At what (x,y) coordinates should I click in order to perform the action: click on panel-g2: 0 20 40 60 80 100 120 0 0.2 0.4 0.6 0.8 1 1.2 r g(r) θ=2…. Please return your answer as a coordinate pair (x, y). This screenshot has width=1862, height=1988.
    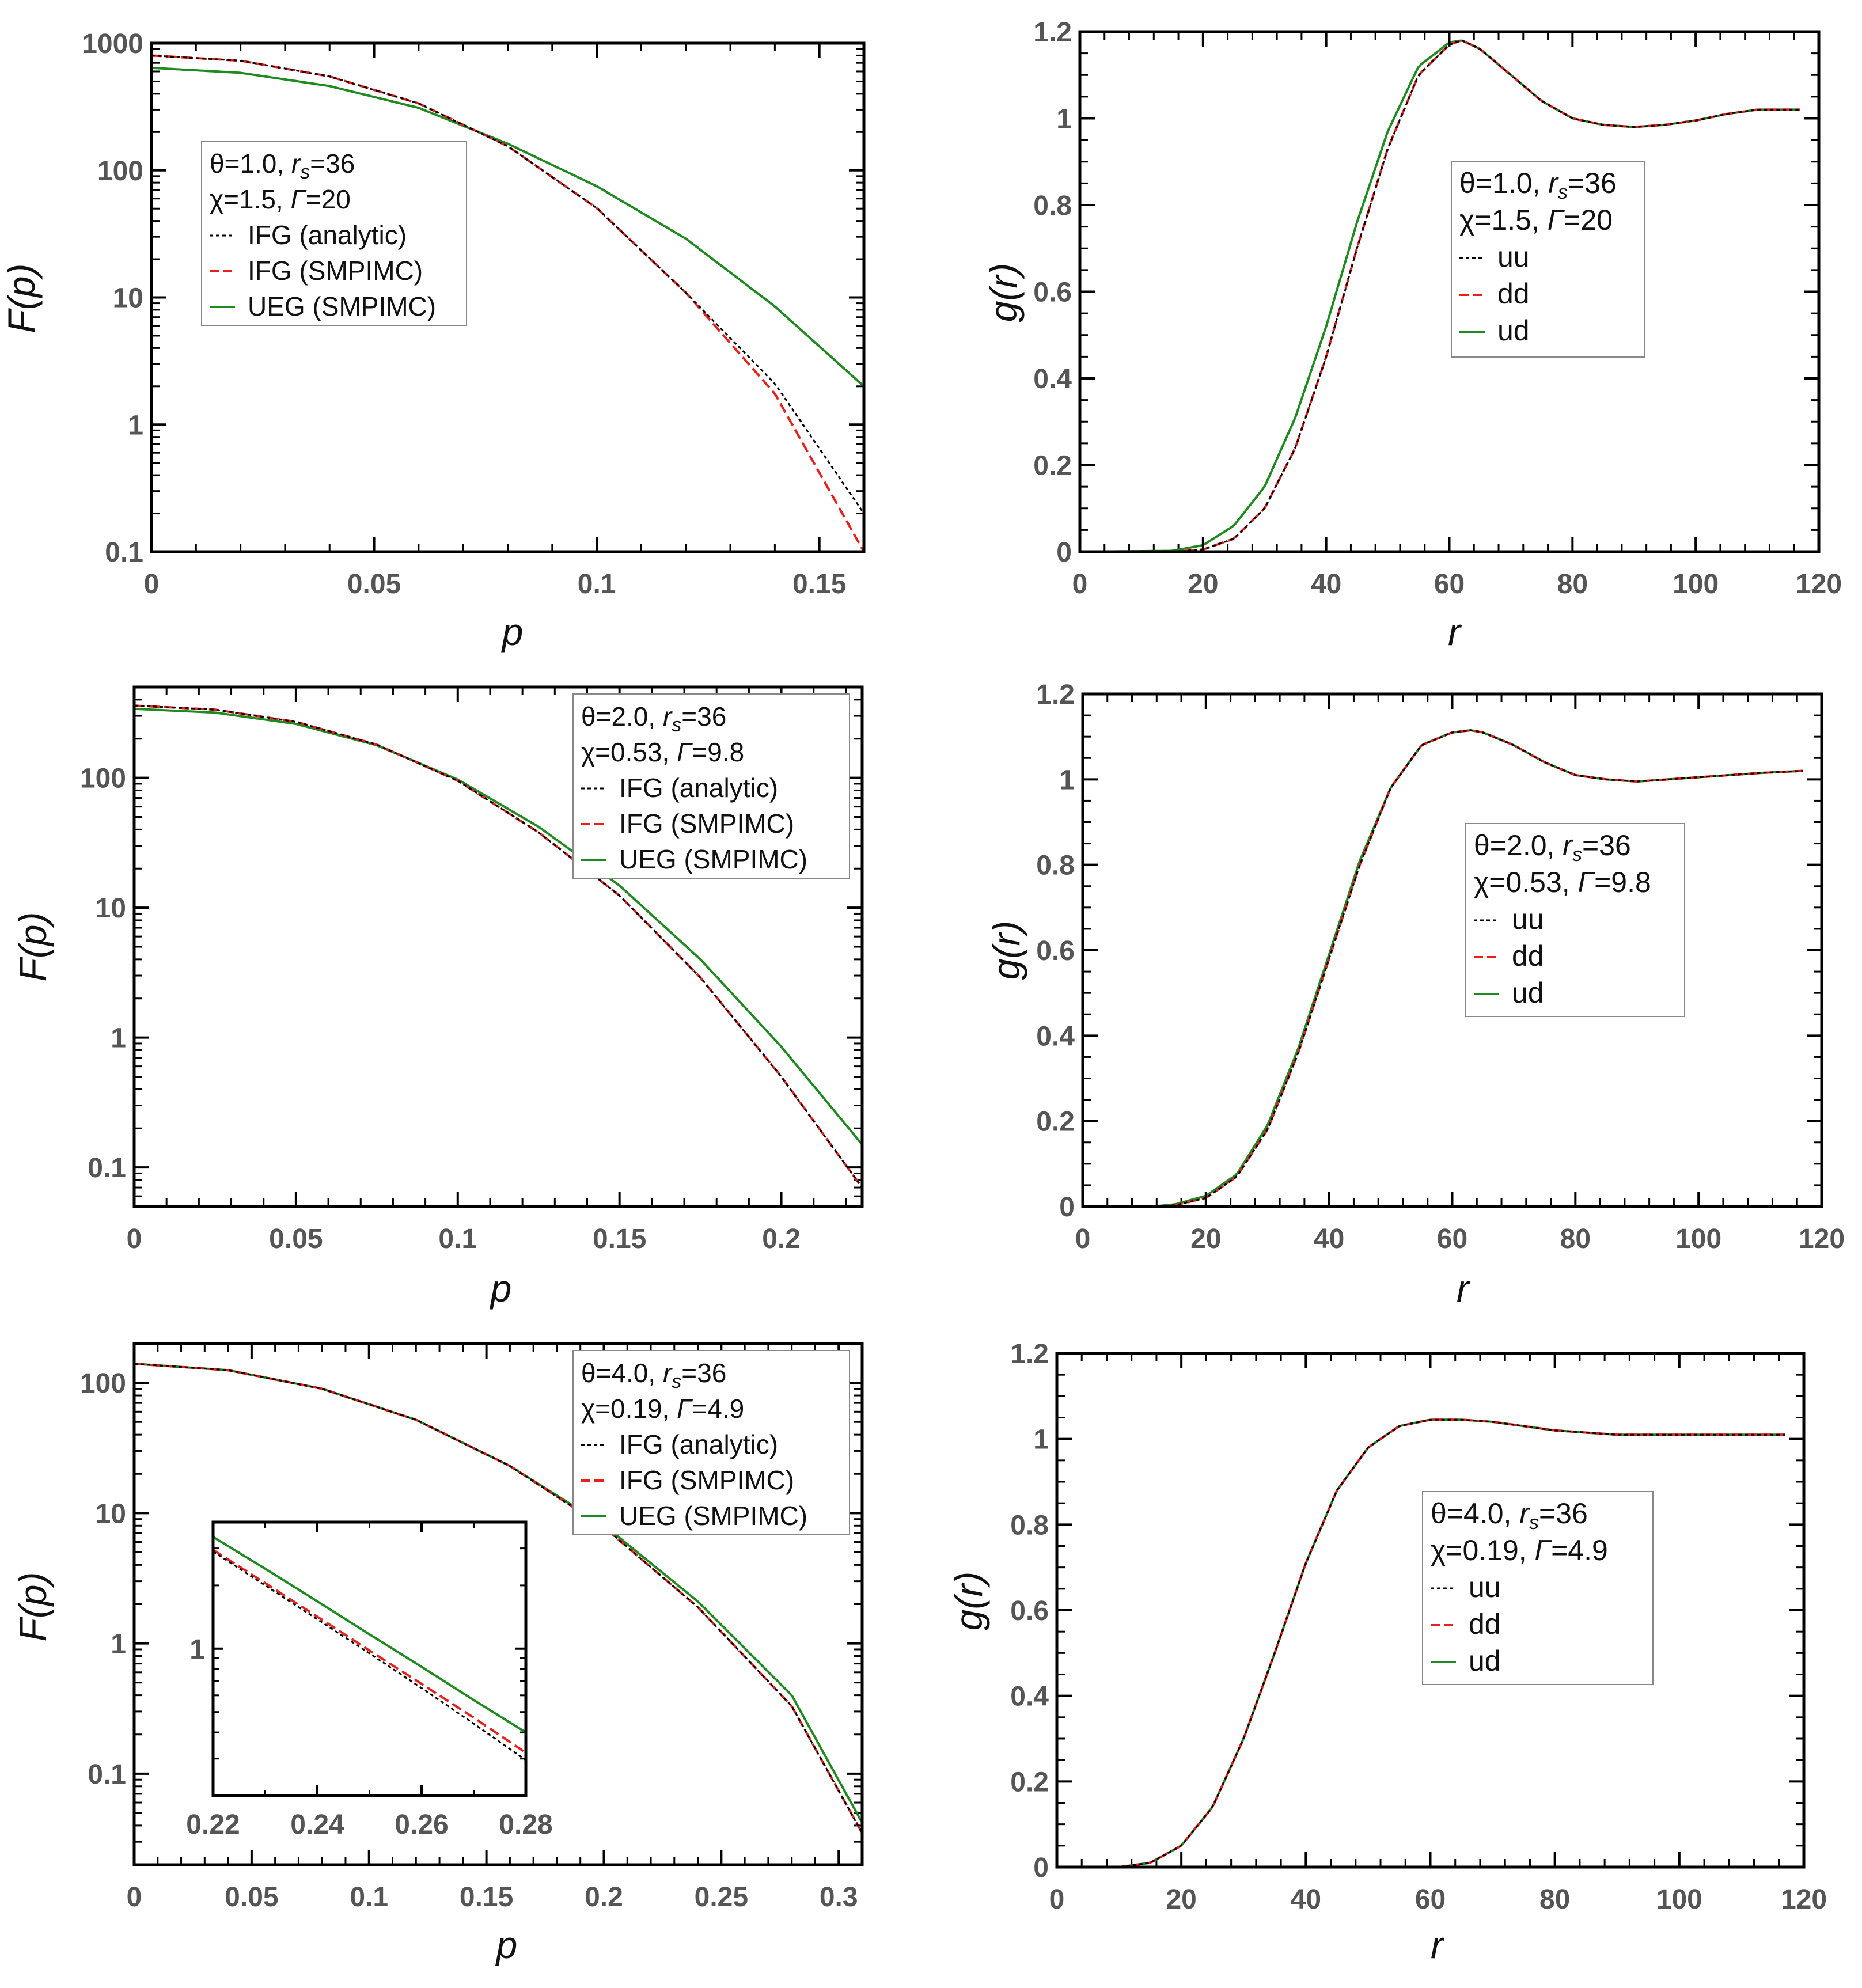
    Looking at the image, I should click on (1415, 995).